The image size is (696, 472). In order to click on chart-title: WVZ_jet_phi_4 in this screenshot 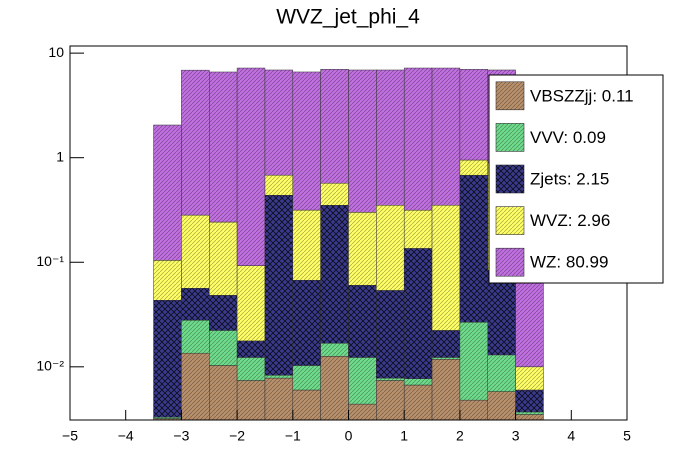, I will do `click(348, 17)`.